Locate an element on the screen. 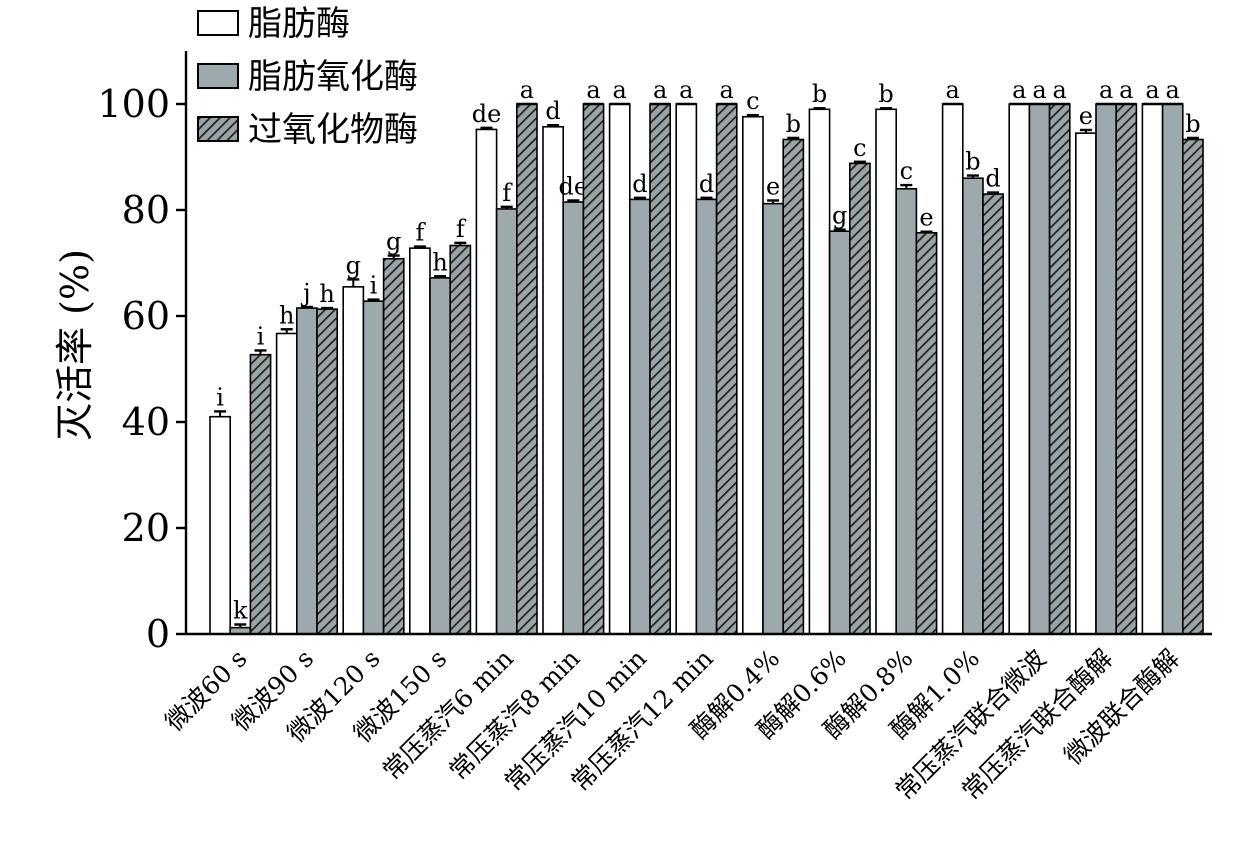  legend-swatch-white is located at coordinates (218, 23).